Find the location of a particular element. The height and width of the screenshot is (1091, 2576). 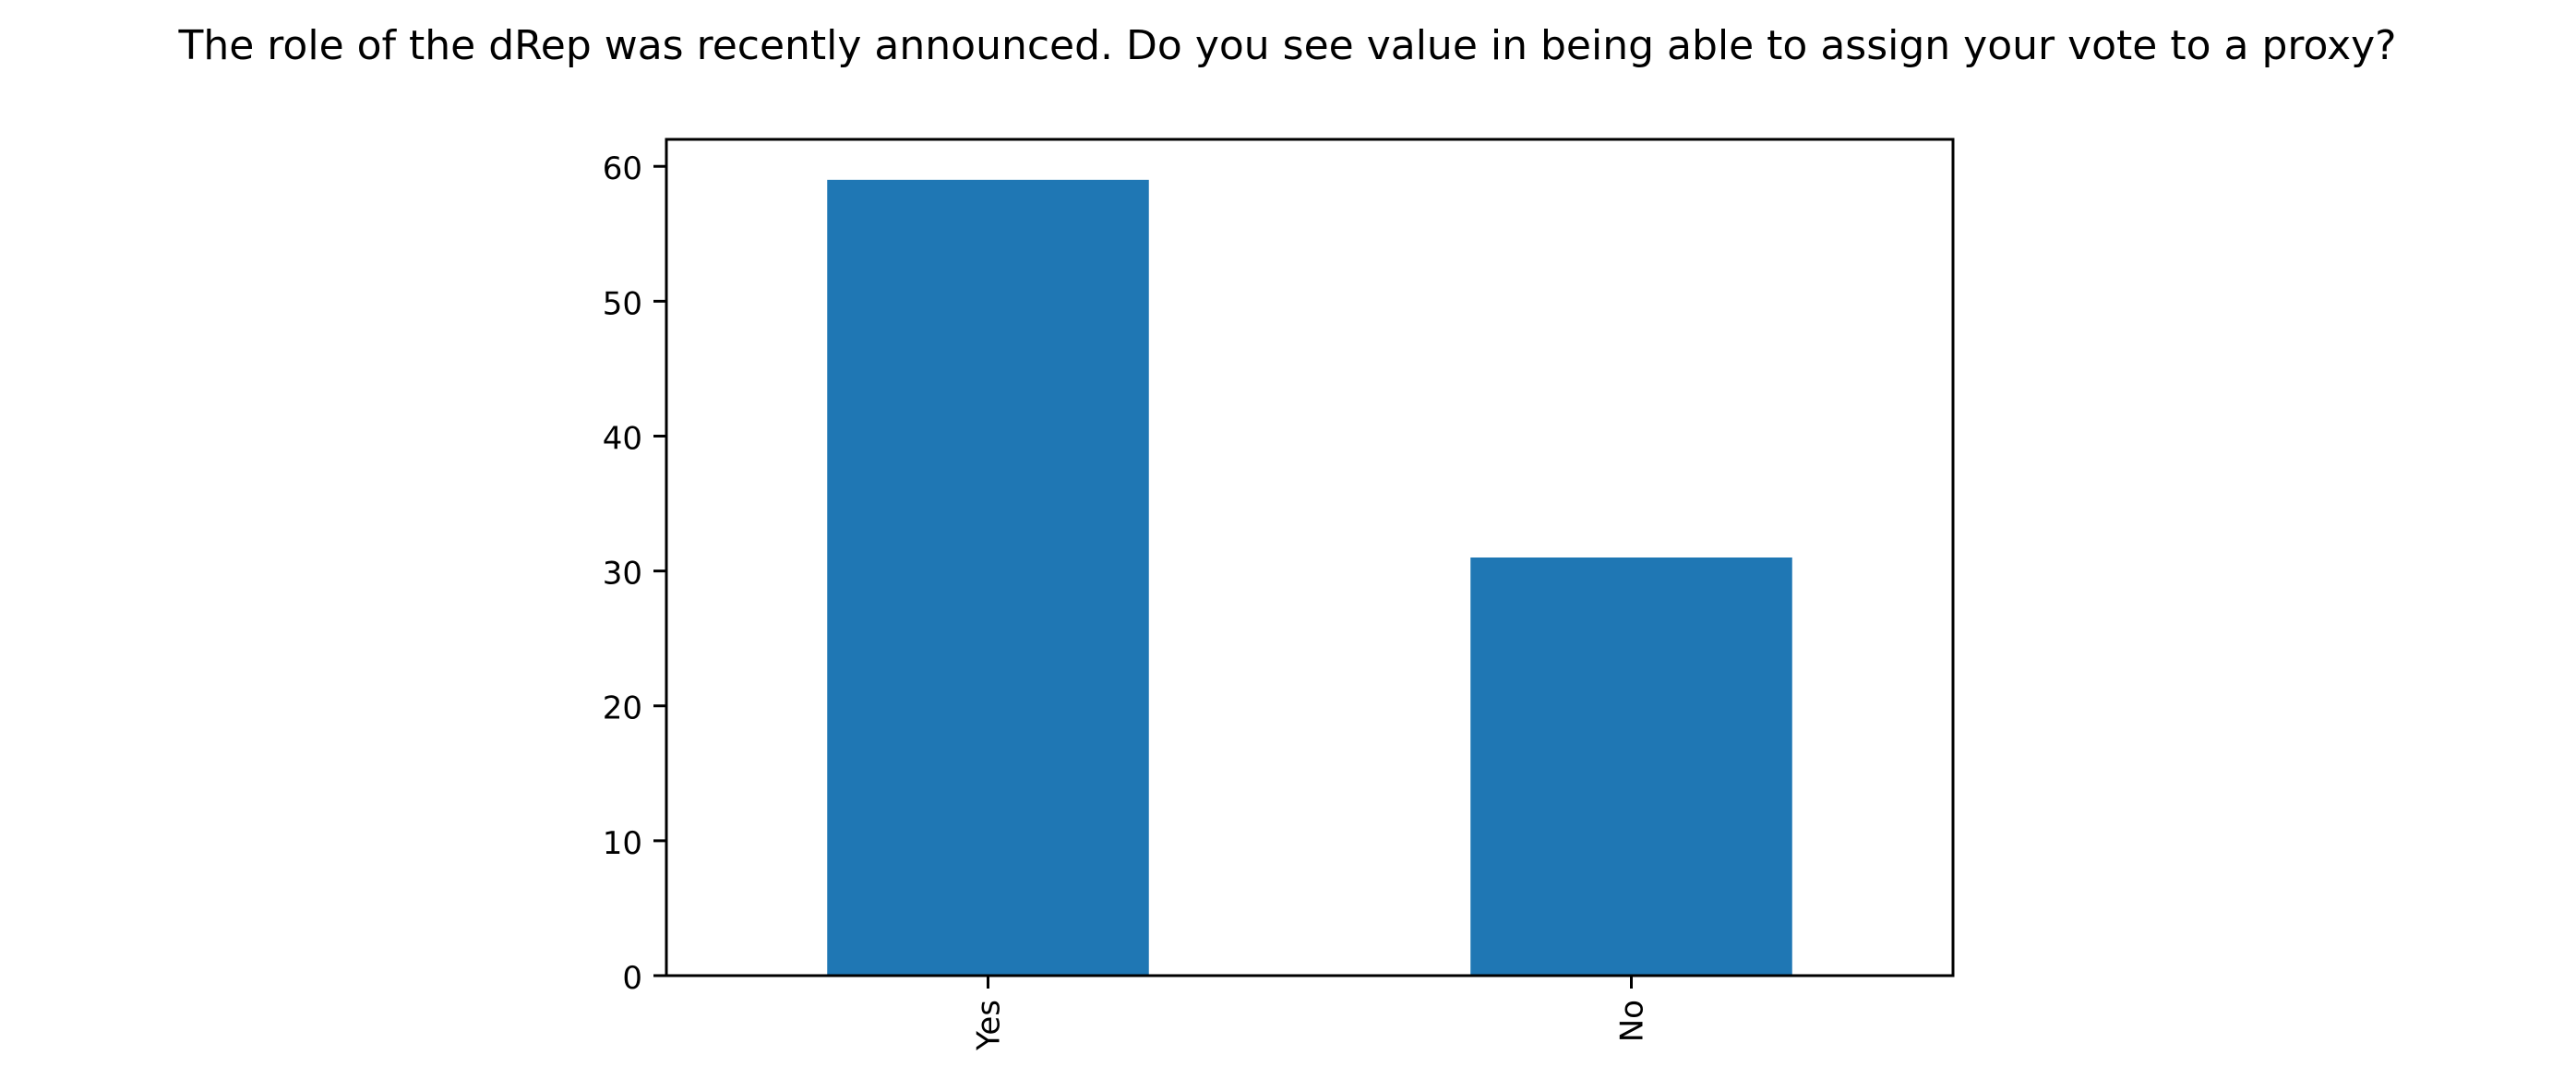

y-axis: 0 10 20 30 40 50 60 is located at coordinates (635, 573).